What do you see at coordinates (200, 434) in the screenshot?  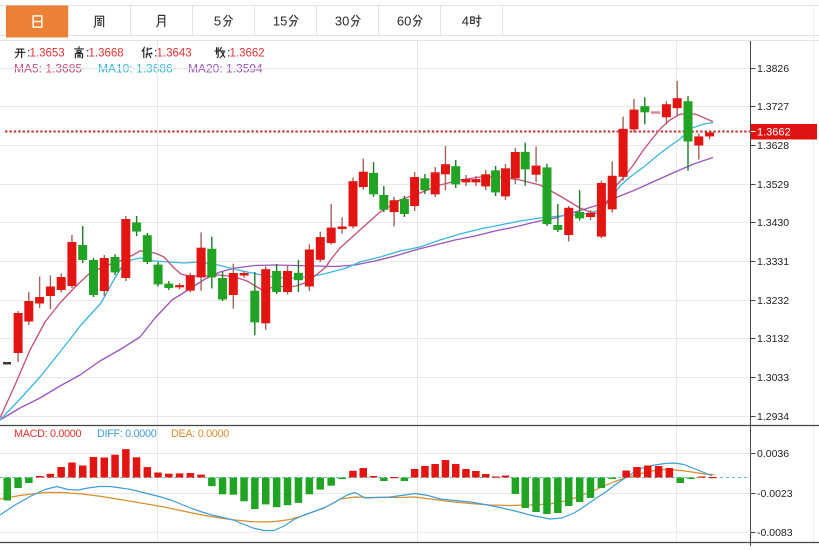 I see `svg-text: DEA: 0.0000` at bounding box center [200, 434].